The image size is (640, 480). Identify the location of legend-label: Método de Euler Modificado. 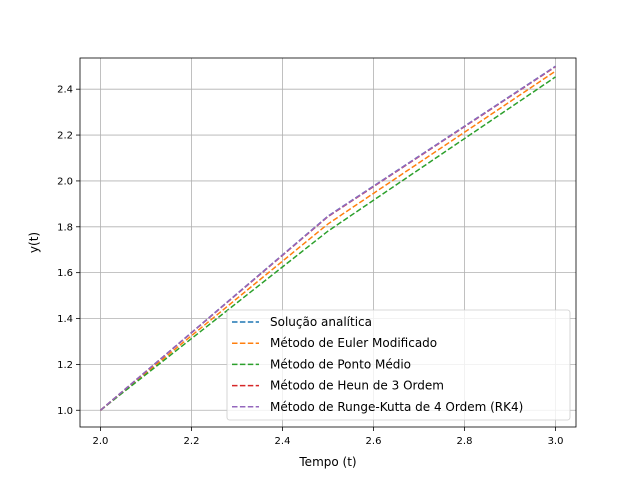
(353, 343).